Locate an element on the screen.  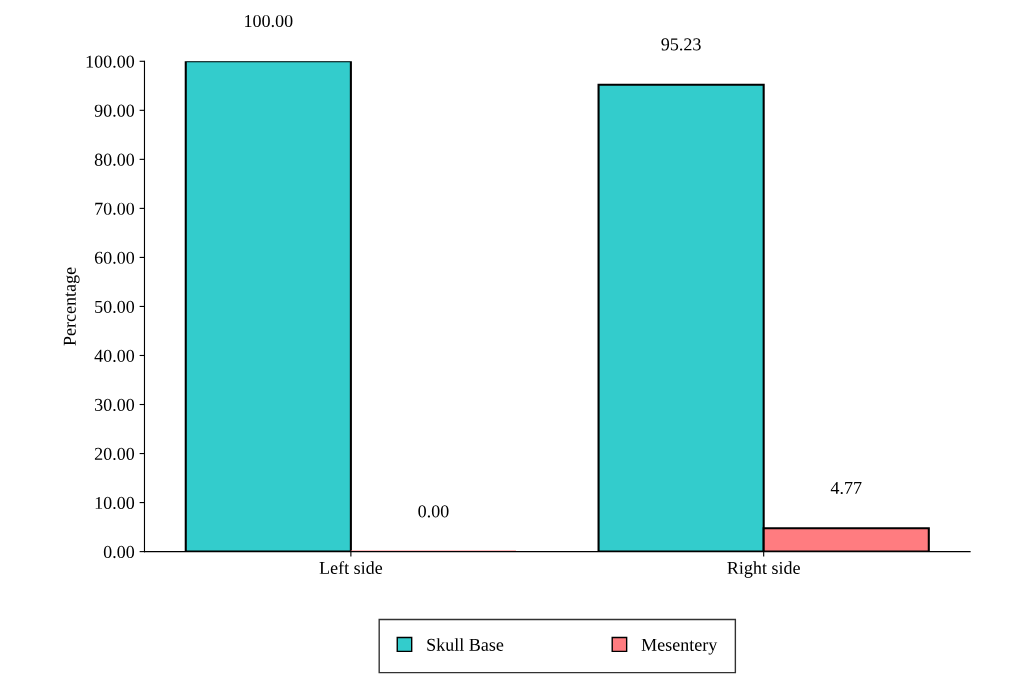
data-label: 0.00 is located at coordinates (433, 511).